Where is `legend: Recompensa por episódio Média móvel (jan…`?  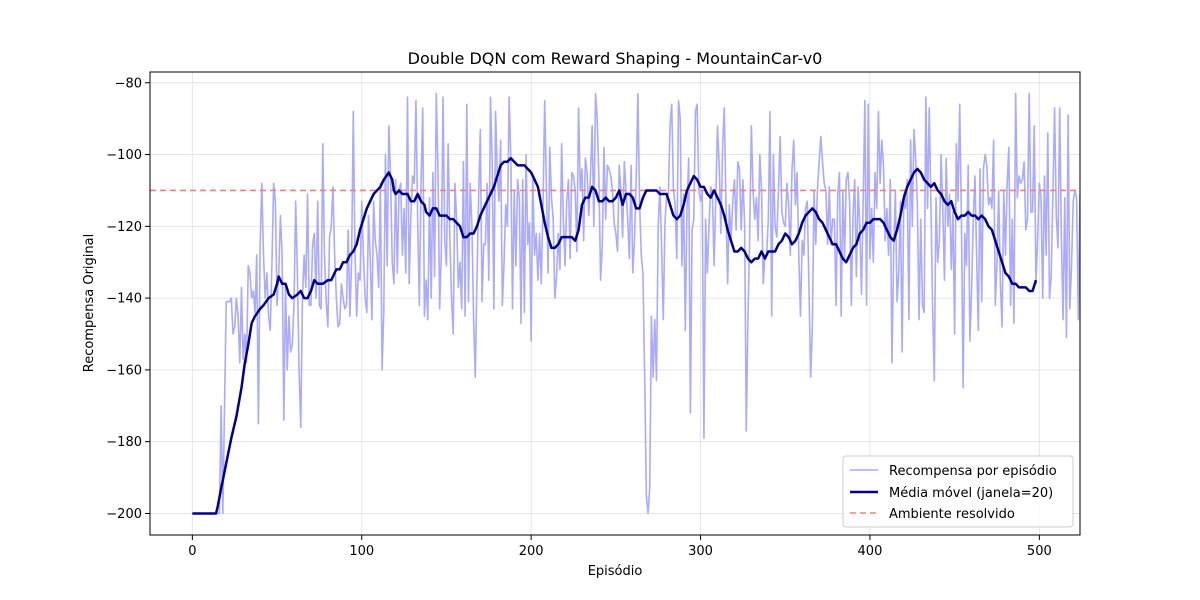
legend: Recompensa por episódio Média móvel (jan… is located at coordinates (958, 491).